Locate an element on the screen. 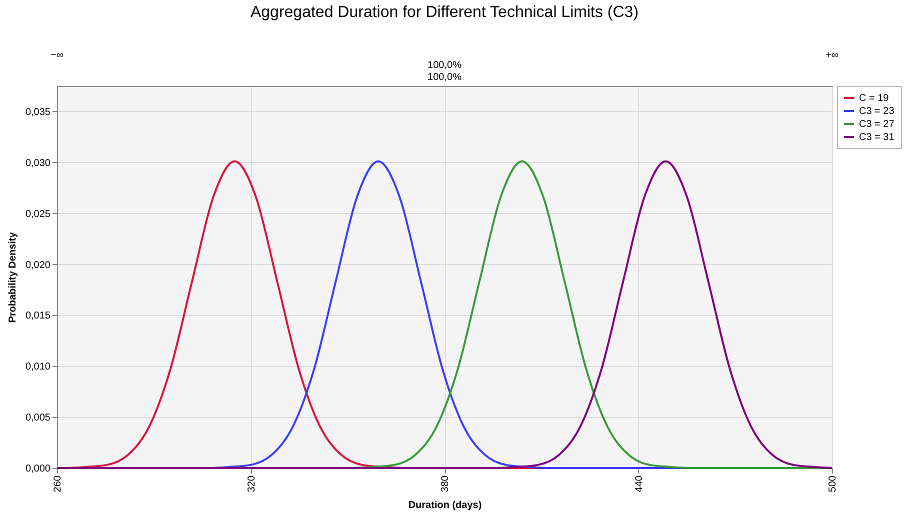  y-tick-label: 0,010 is located at coordinates (38, 367).